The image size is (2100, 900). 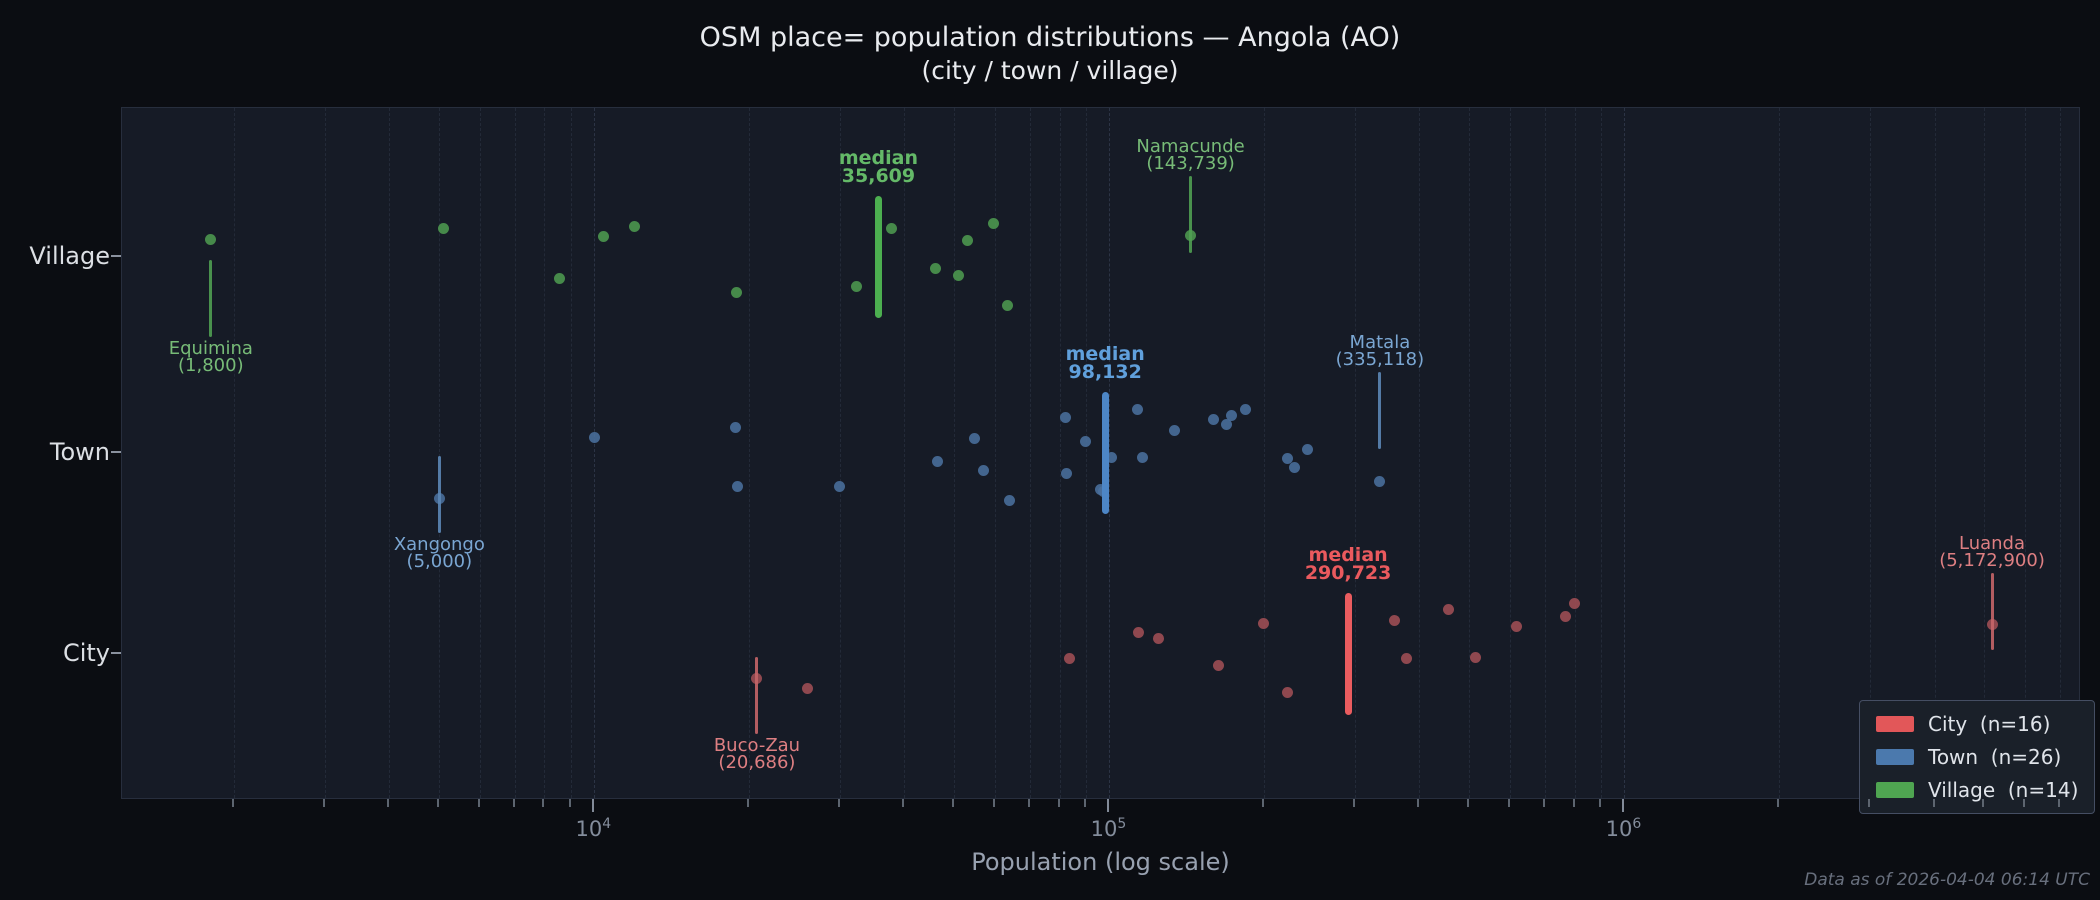 I want to click on y-tick-mark, so click(x=116, y=452).